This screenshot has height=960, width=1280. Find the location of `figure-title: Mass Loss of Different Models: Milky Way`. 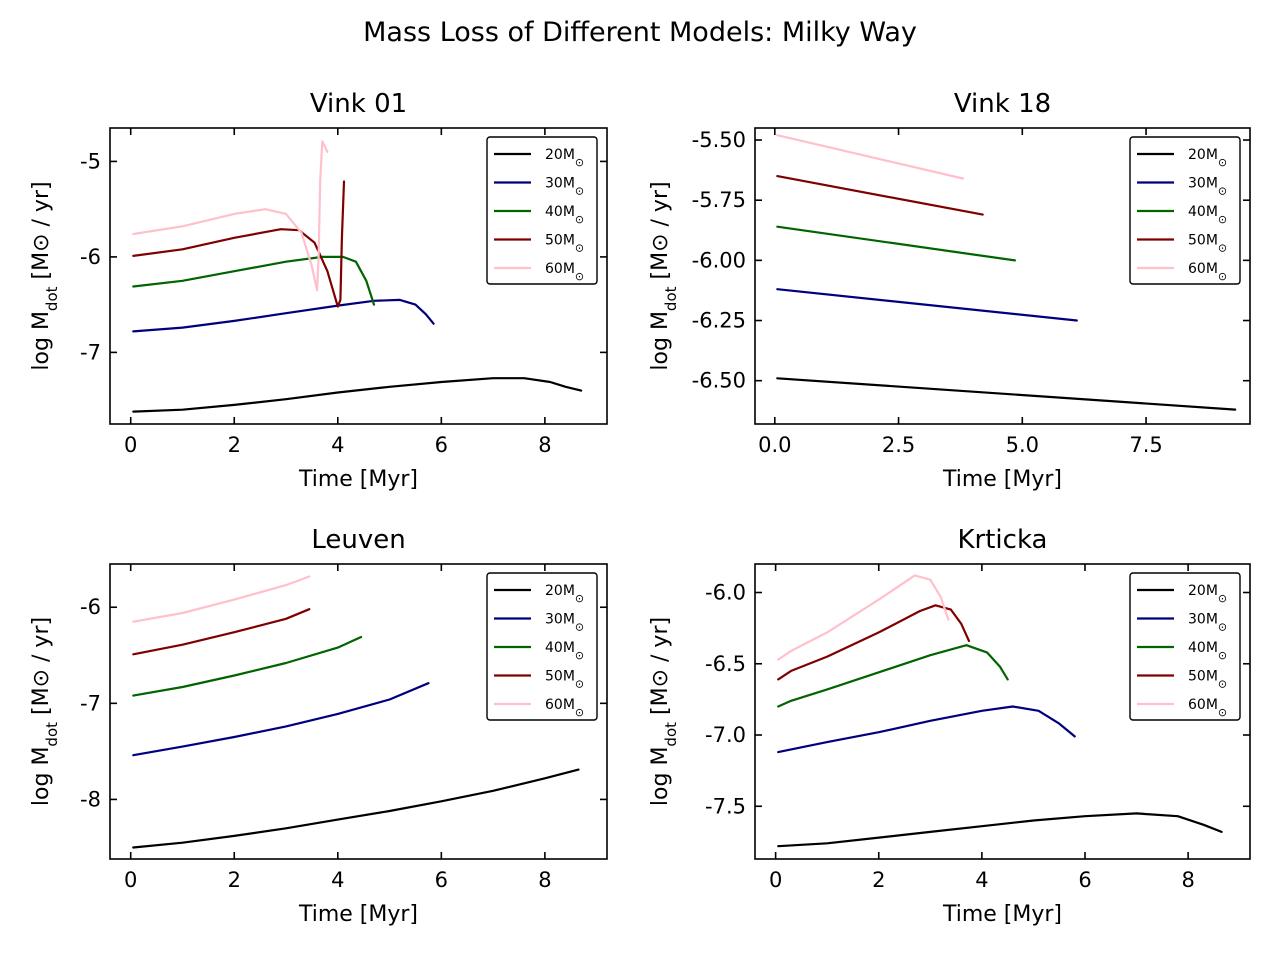

figure-title: Mass Loss of Different Models: Milky Way is located at coordinates (640, 32).